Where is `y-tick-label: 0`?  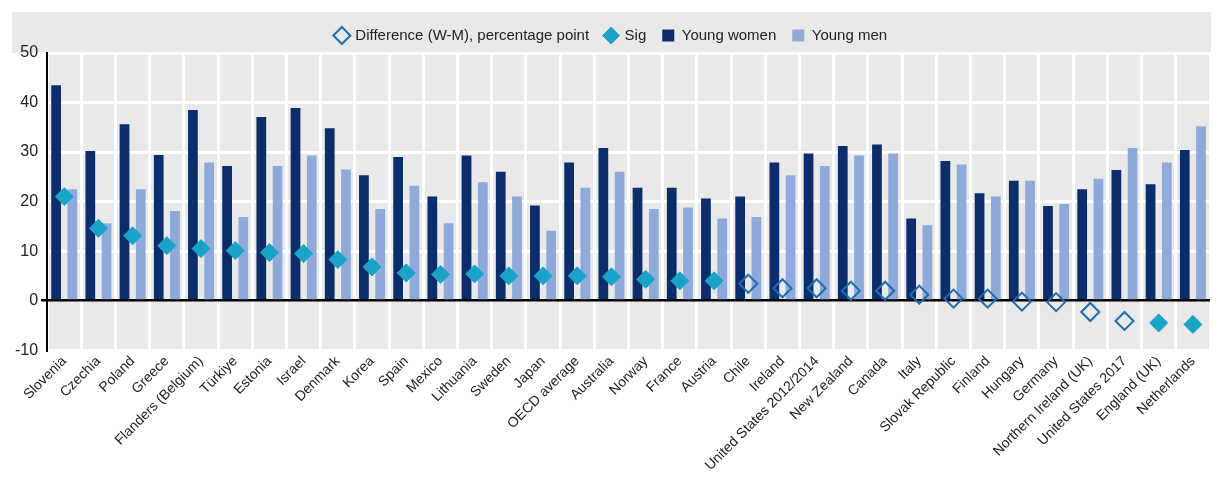
y-tick-label: 0 is located at coordinates (34, 300).